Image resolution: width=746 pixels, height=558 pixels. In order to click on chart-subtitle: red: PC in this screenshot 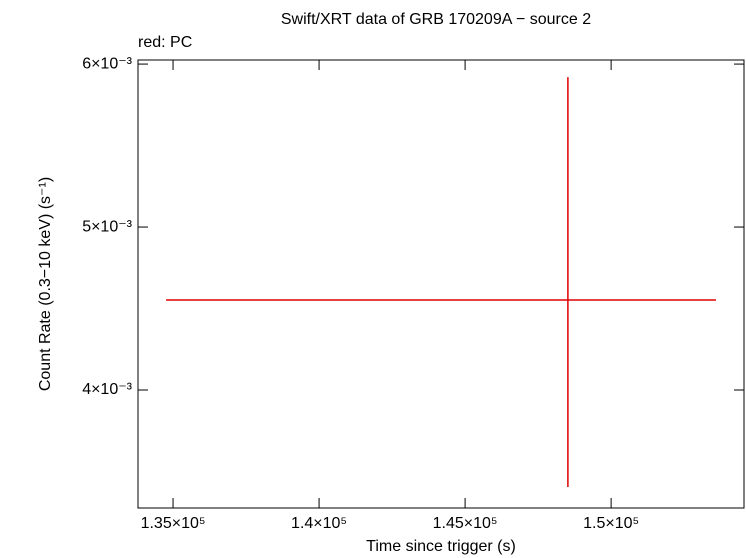, I will do `click(165, 42)`.